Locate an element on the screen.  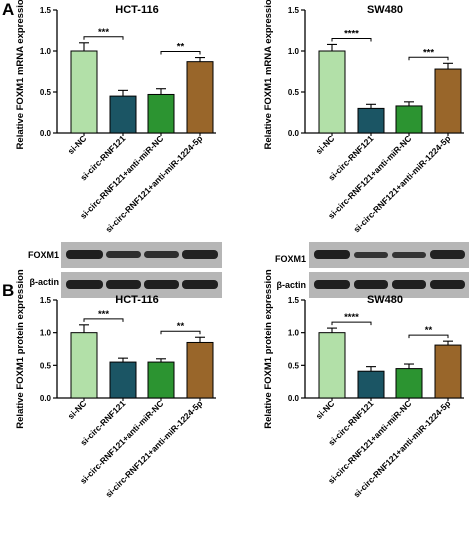
panel-letter-a: A is located at coordinates (8, 9).